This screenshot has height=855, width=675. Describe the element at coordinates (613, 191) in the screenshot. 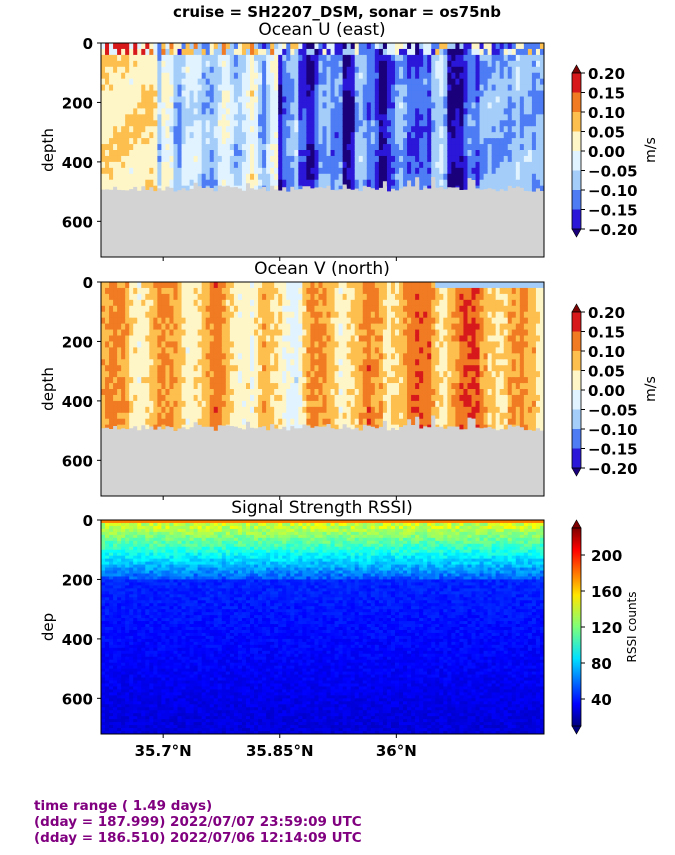

I see `colorbar-tick-label: −0.10` at that location.